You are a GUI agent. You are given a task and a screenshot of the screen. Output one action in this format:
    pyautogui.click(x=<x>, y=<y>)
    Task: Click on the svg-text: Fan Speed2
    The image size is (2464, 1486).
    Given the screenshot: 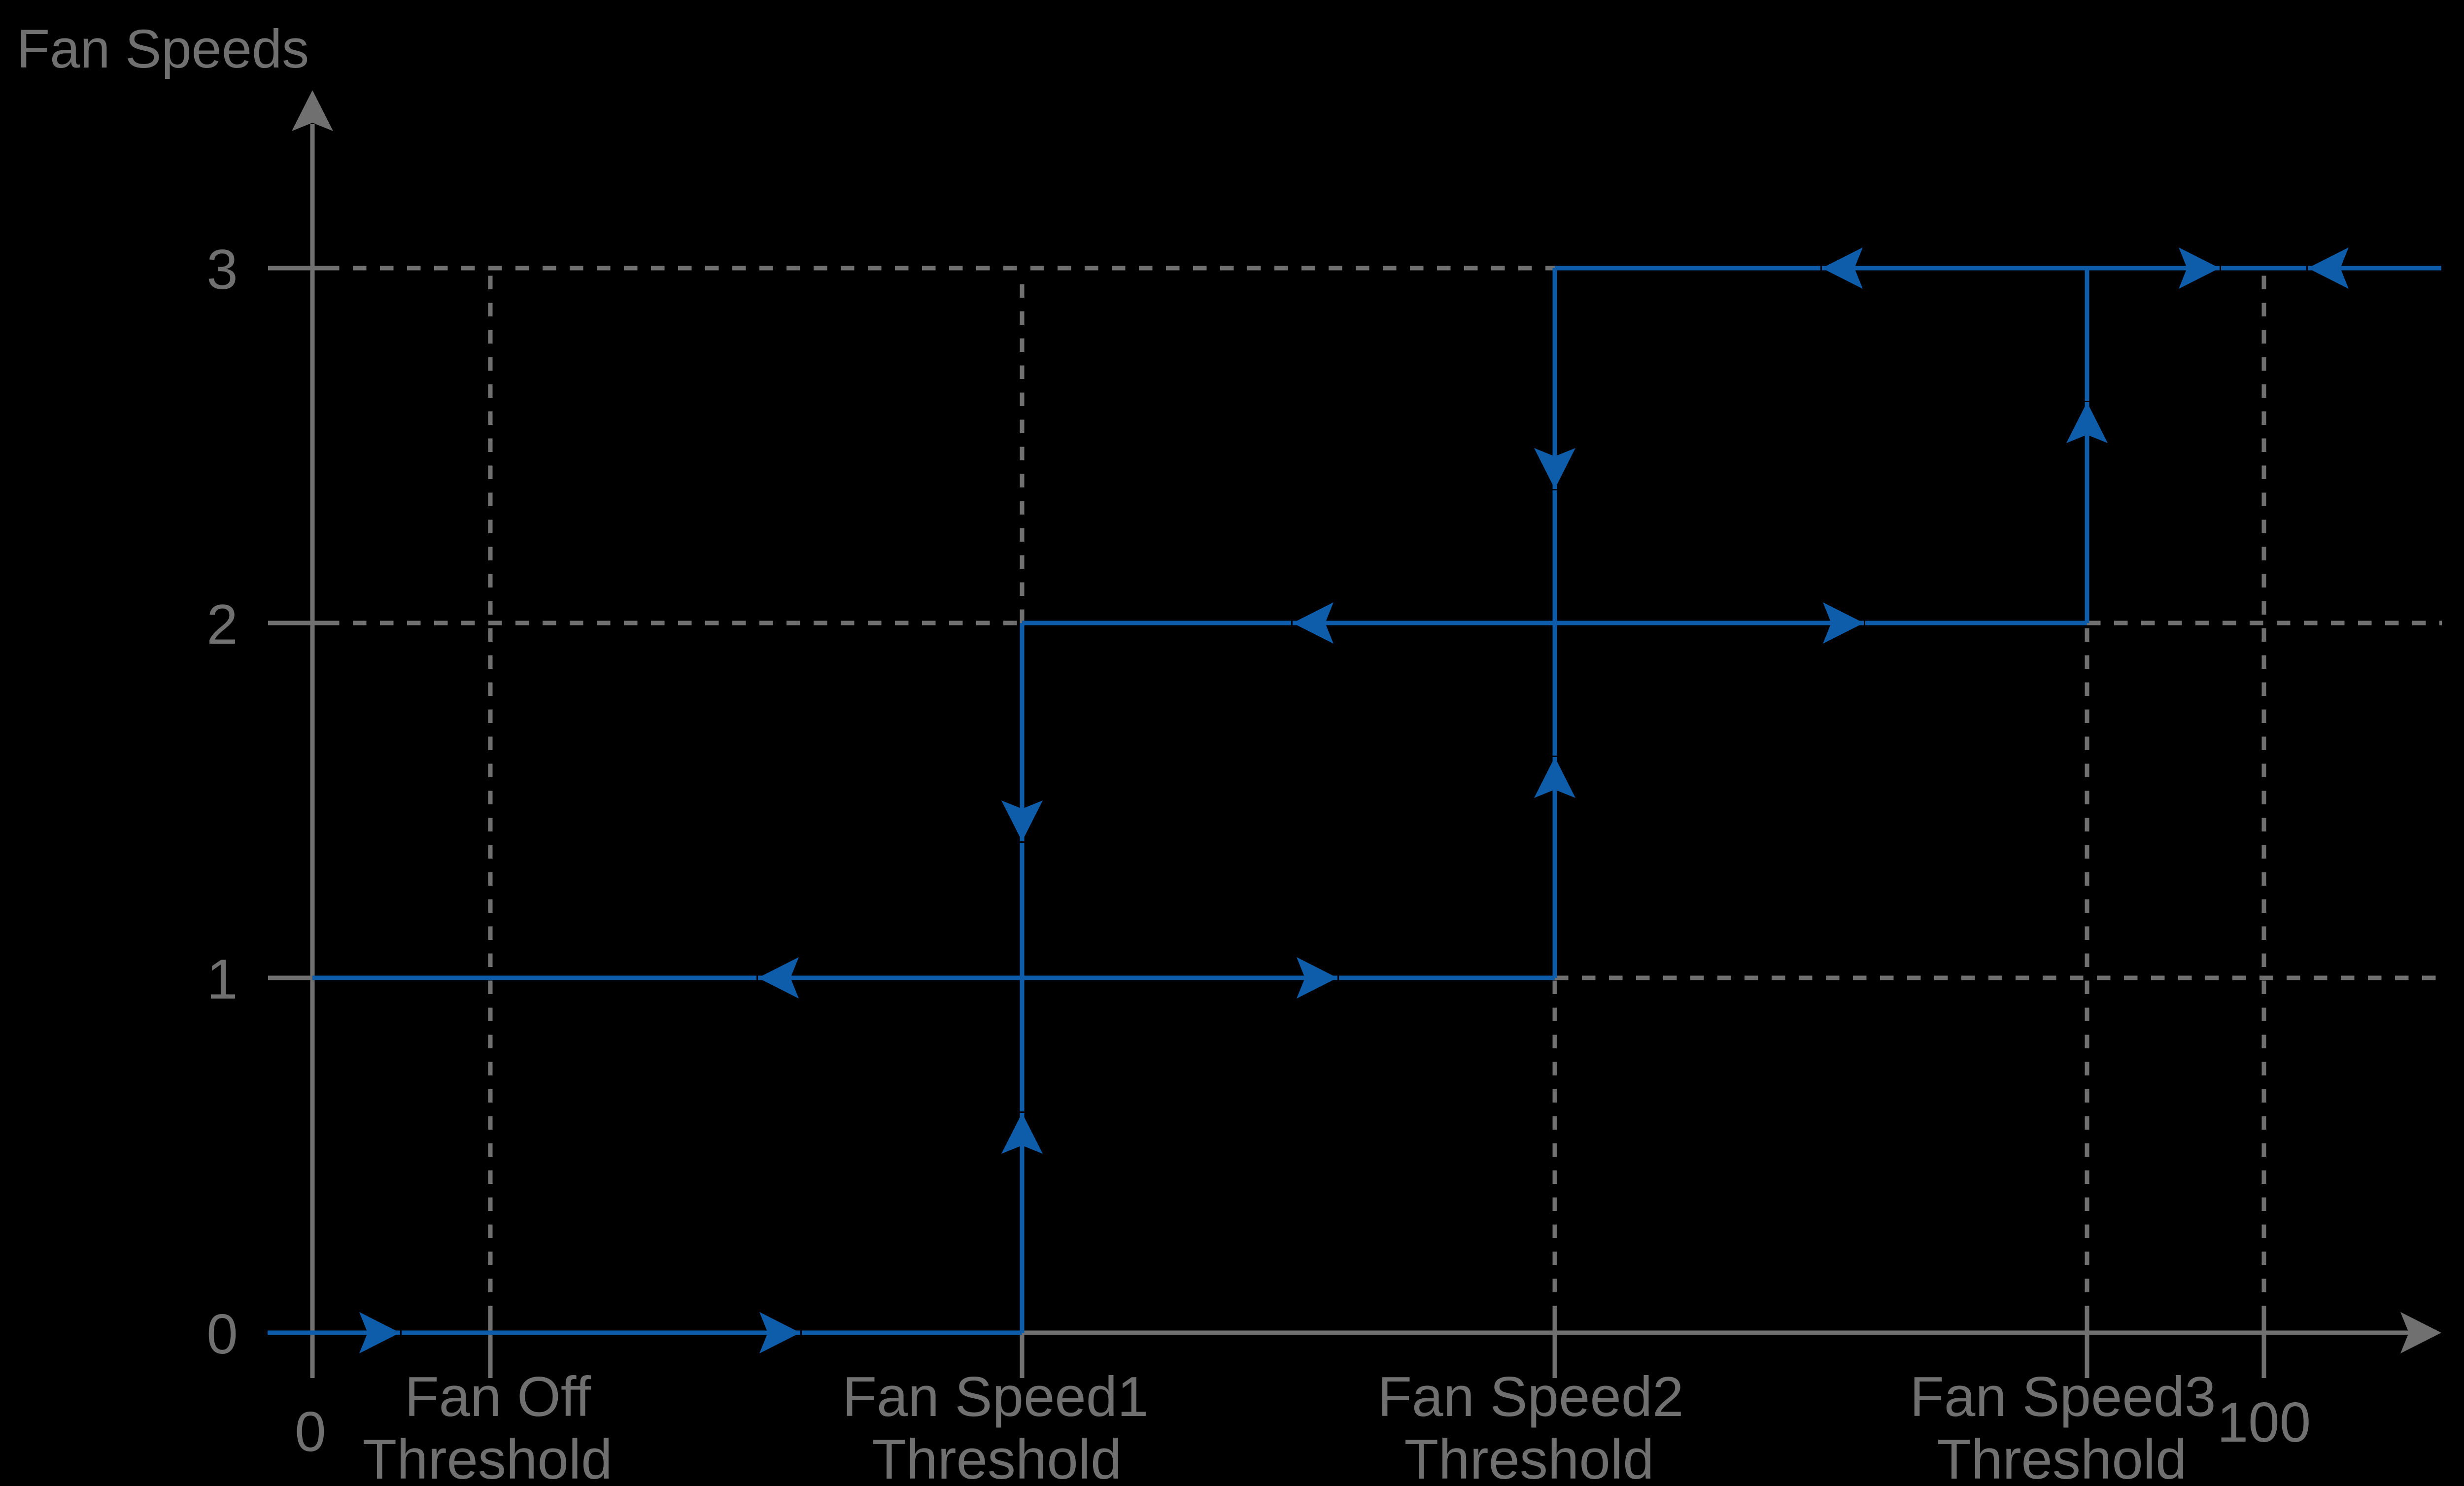 What is the action you would take?
    pyautogui.click(x=1530, y=1397)
    